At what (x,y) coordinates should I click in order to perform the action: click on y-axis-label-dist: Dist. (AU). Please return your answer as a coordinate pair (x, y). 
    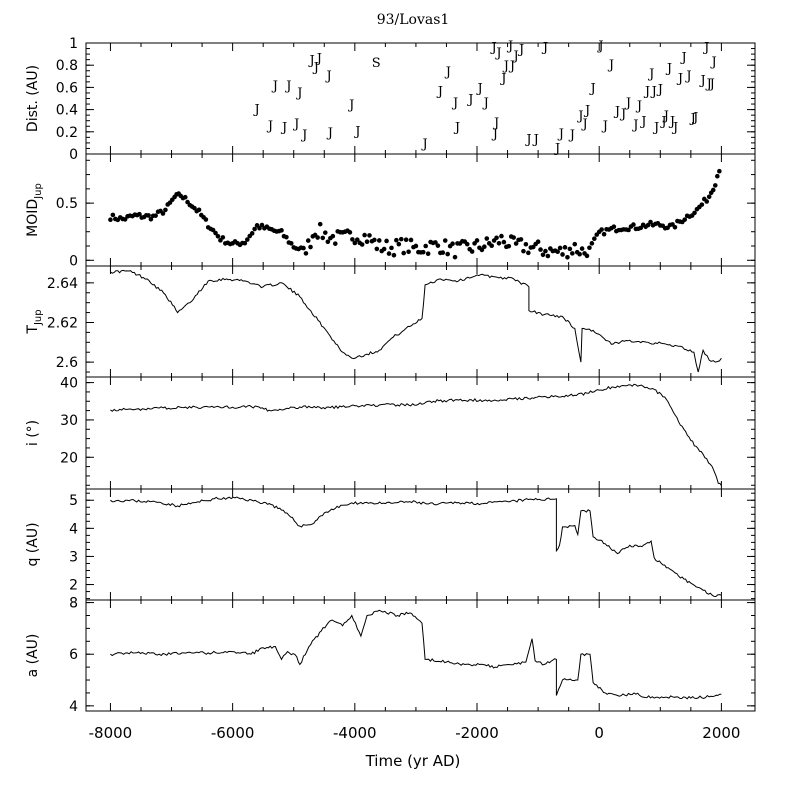
    Looking at the image, I should click on (33, 98).